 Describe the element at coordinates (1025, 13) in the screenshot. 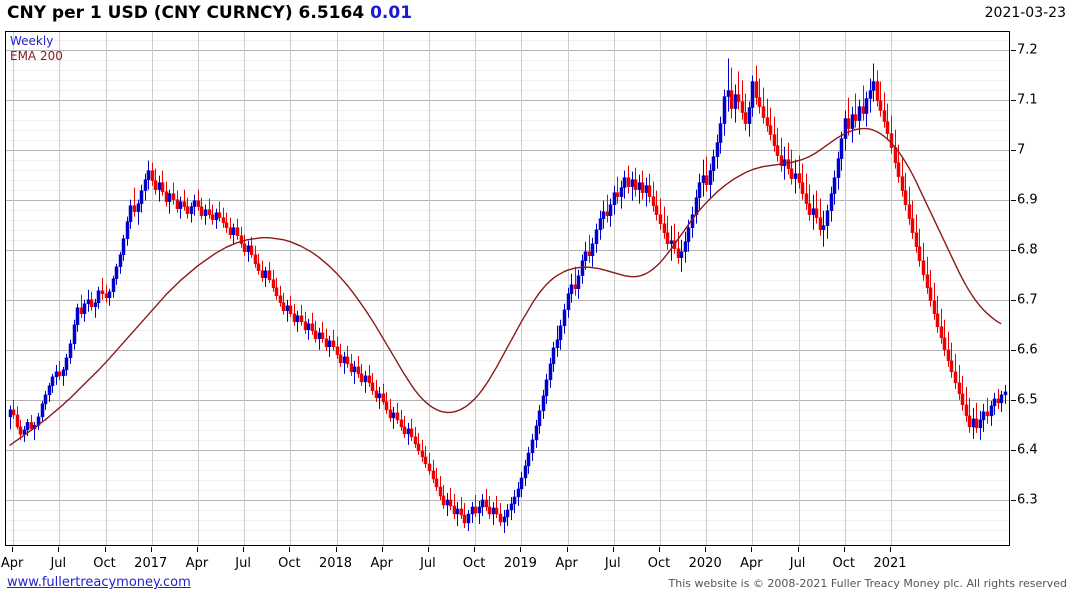

I see `chart-date: 2021-03-23` at that location.